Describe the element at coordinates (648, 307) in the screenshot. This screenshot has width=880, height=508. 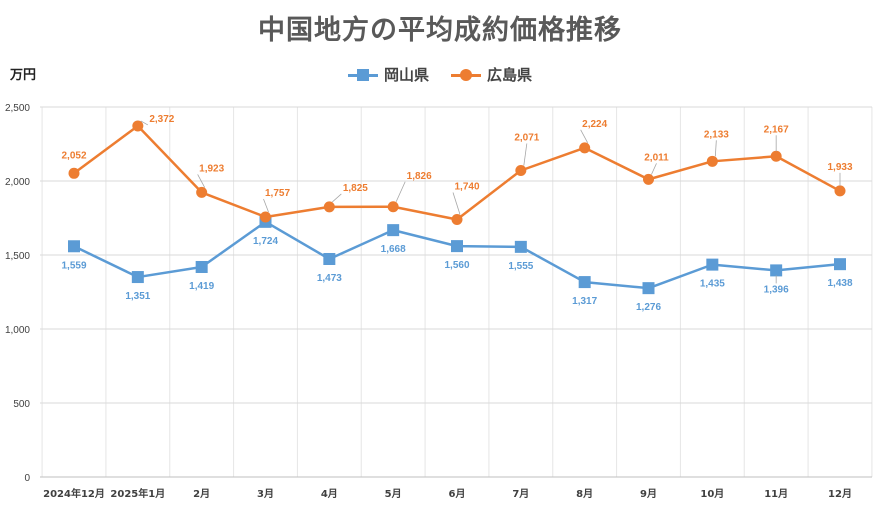
I see `data-label-okayama: 1,276` at that location.